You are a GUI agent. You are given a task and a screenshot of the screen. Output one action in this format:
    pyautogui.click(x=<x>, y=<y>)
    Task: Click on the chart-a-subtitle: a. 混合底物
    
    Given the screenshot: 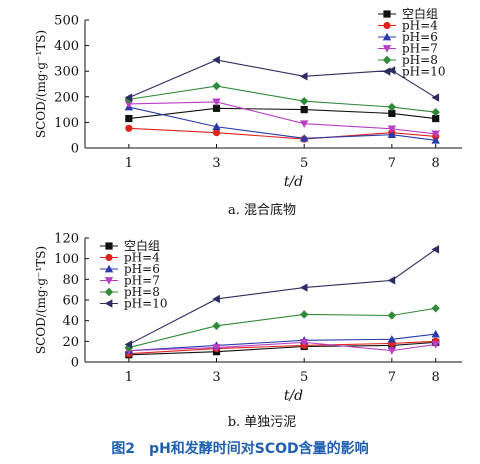 What is the action you would take?
    pyautogui.click(x=262, y=210)
    